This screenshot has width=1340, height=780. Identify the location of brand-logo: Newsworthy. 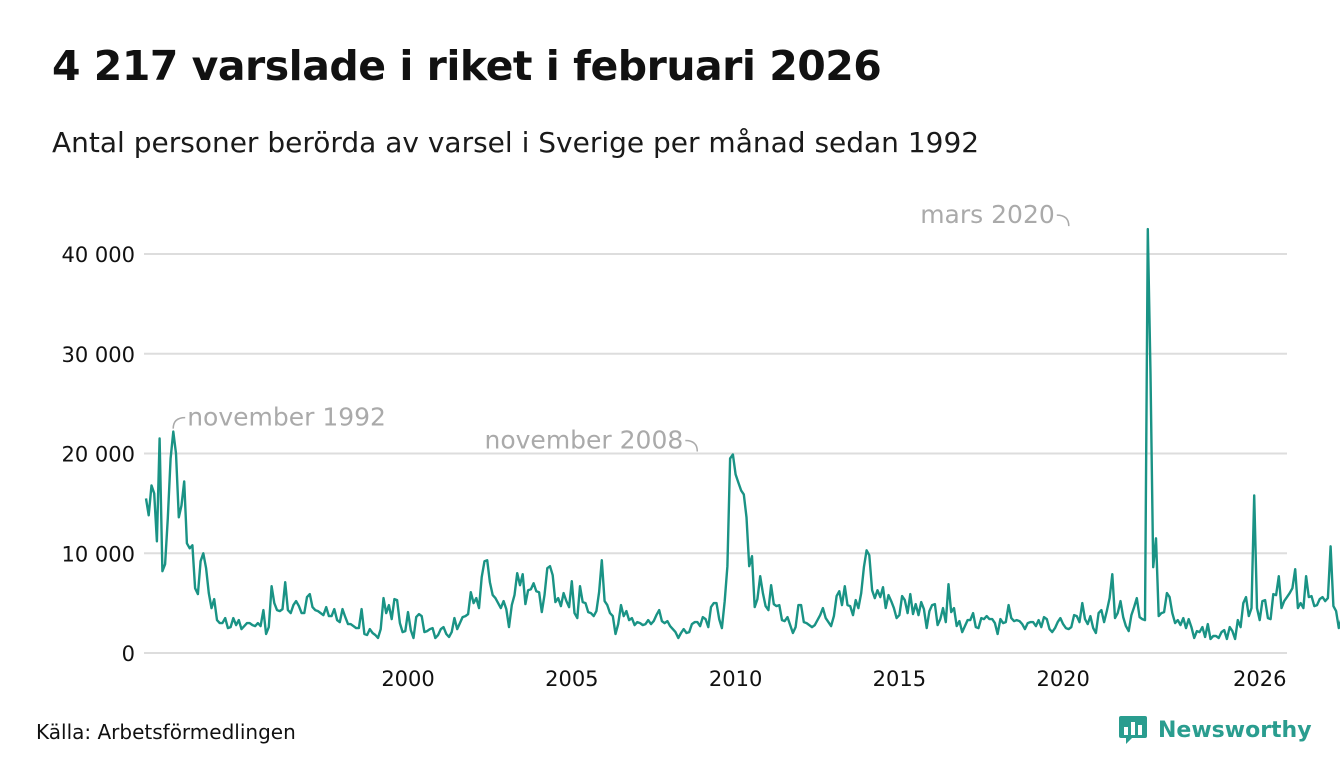
(1215, 730).